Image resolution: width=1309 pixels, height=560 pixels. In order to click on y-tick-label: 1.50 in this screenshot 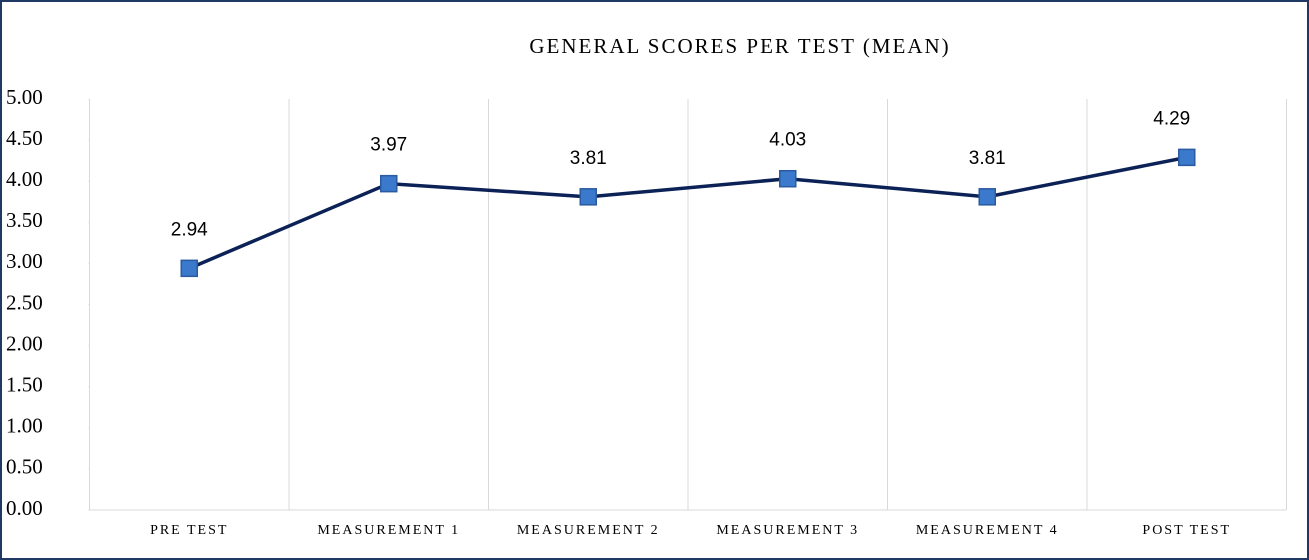, I will do `click(24, 385)`.